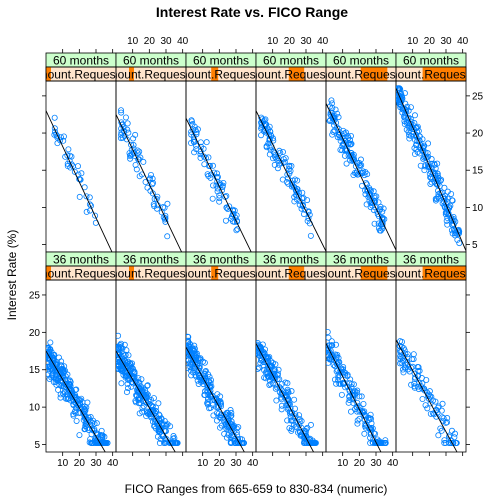 Image resolution: width=504 pixels, height=504 pixels. I want to click on panel-border, so click(81, 166).